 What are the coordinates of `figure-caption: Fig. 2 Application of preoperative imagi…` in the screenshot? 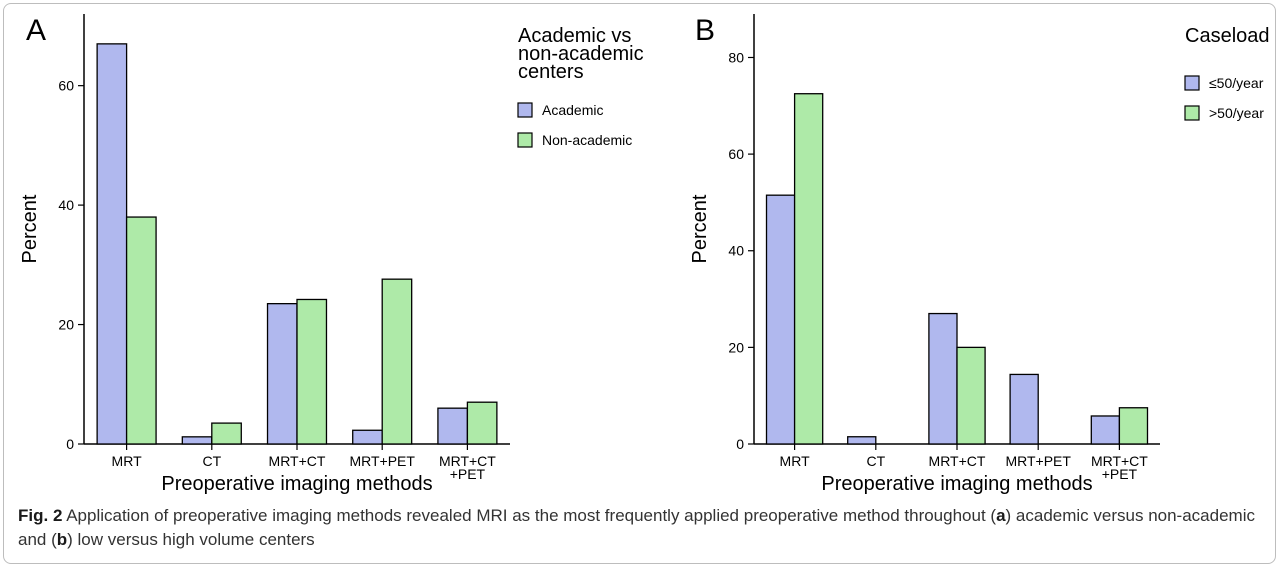 It's located at (643, 528).